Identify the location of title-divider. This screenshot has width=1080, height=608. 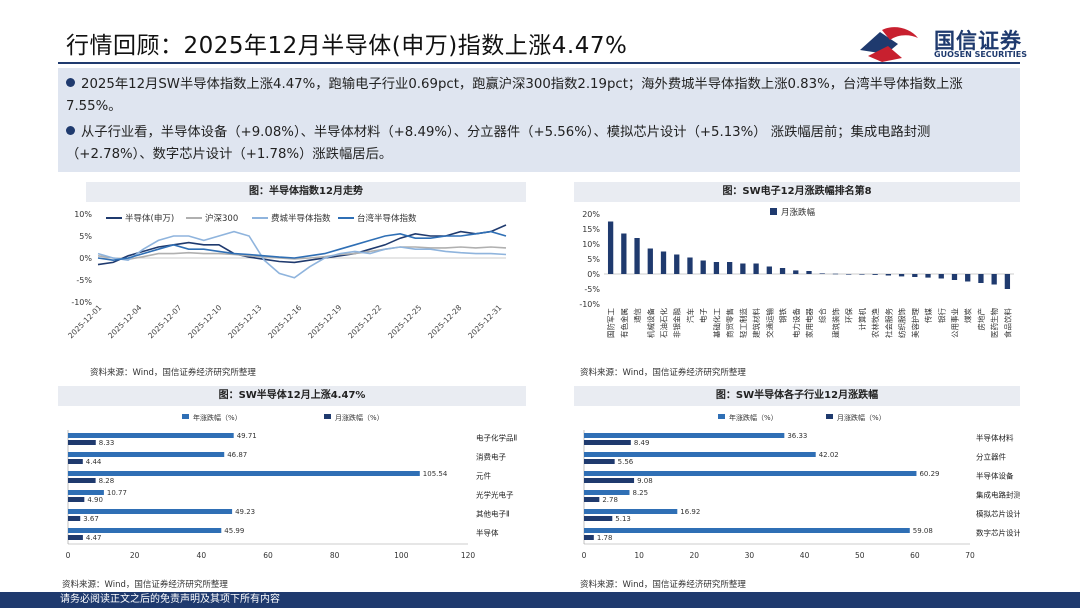
(539, 63).